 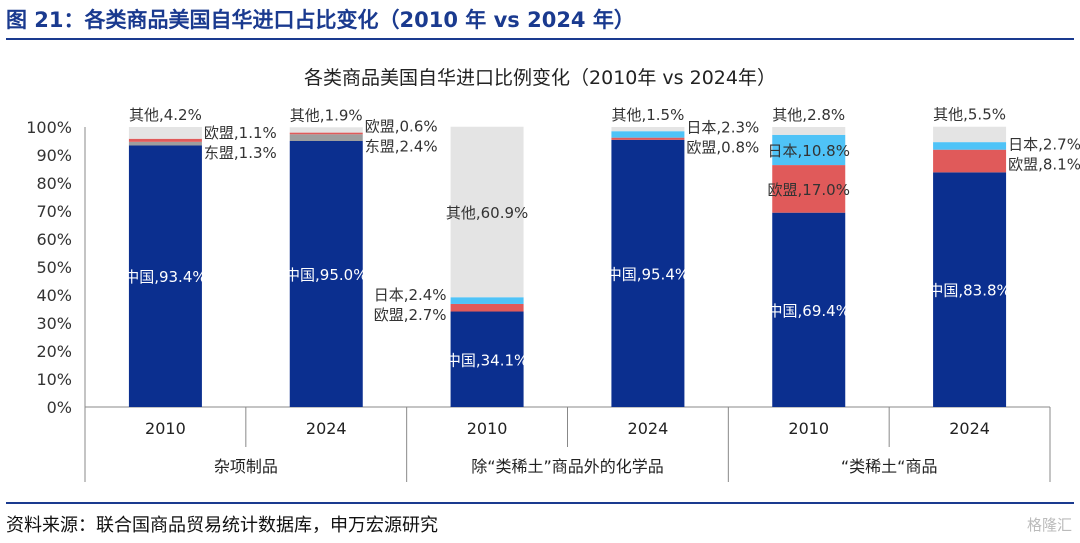 I want to click on data-label-东盟: 东盟,1.3%, so click(x=240, y=153).